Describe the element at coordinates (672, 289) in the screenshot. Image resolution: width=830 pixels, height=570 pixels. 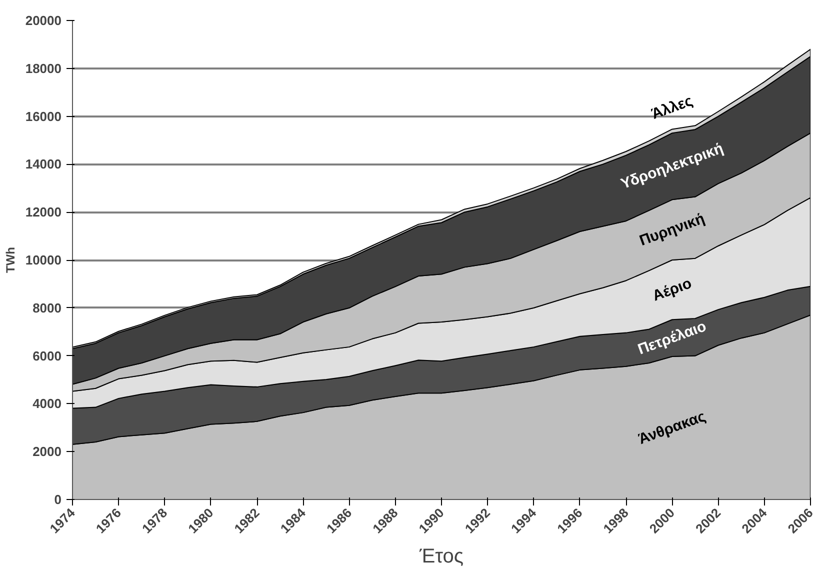
I see `series-label: Αέριο` at that location.